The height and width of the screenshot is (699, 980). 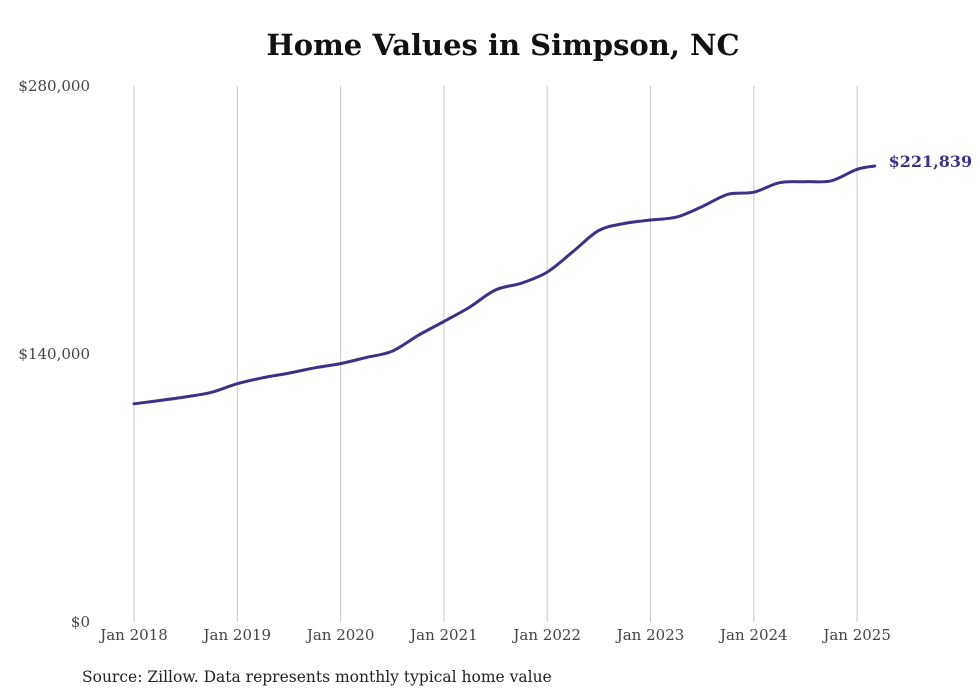 I want to click on x-tick-label: Jan 2021, so click(x=443, y=635).